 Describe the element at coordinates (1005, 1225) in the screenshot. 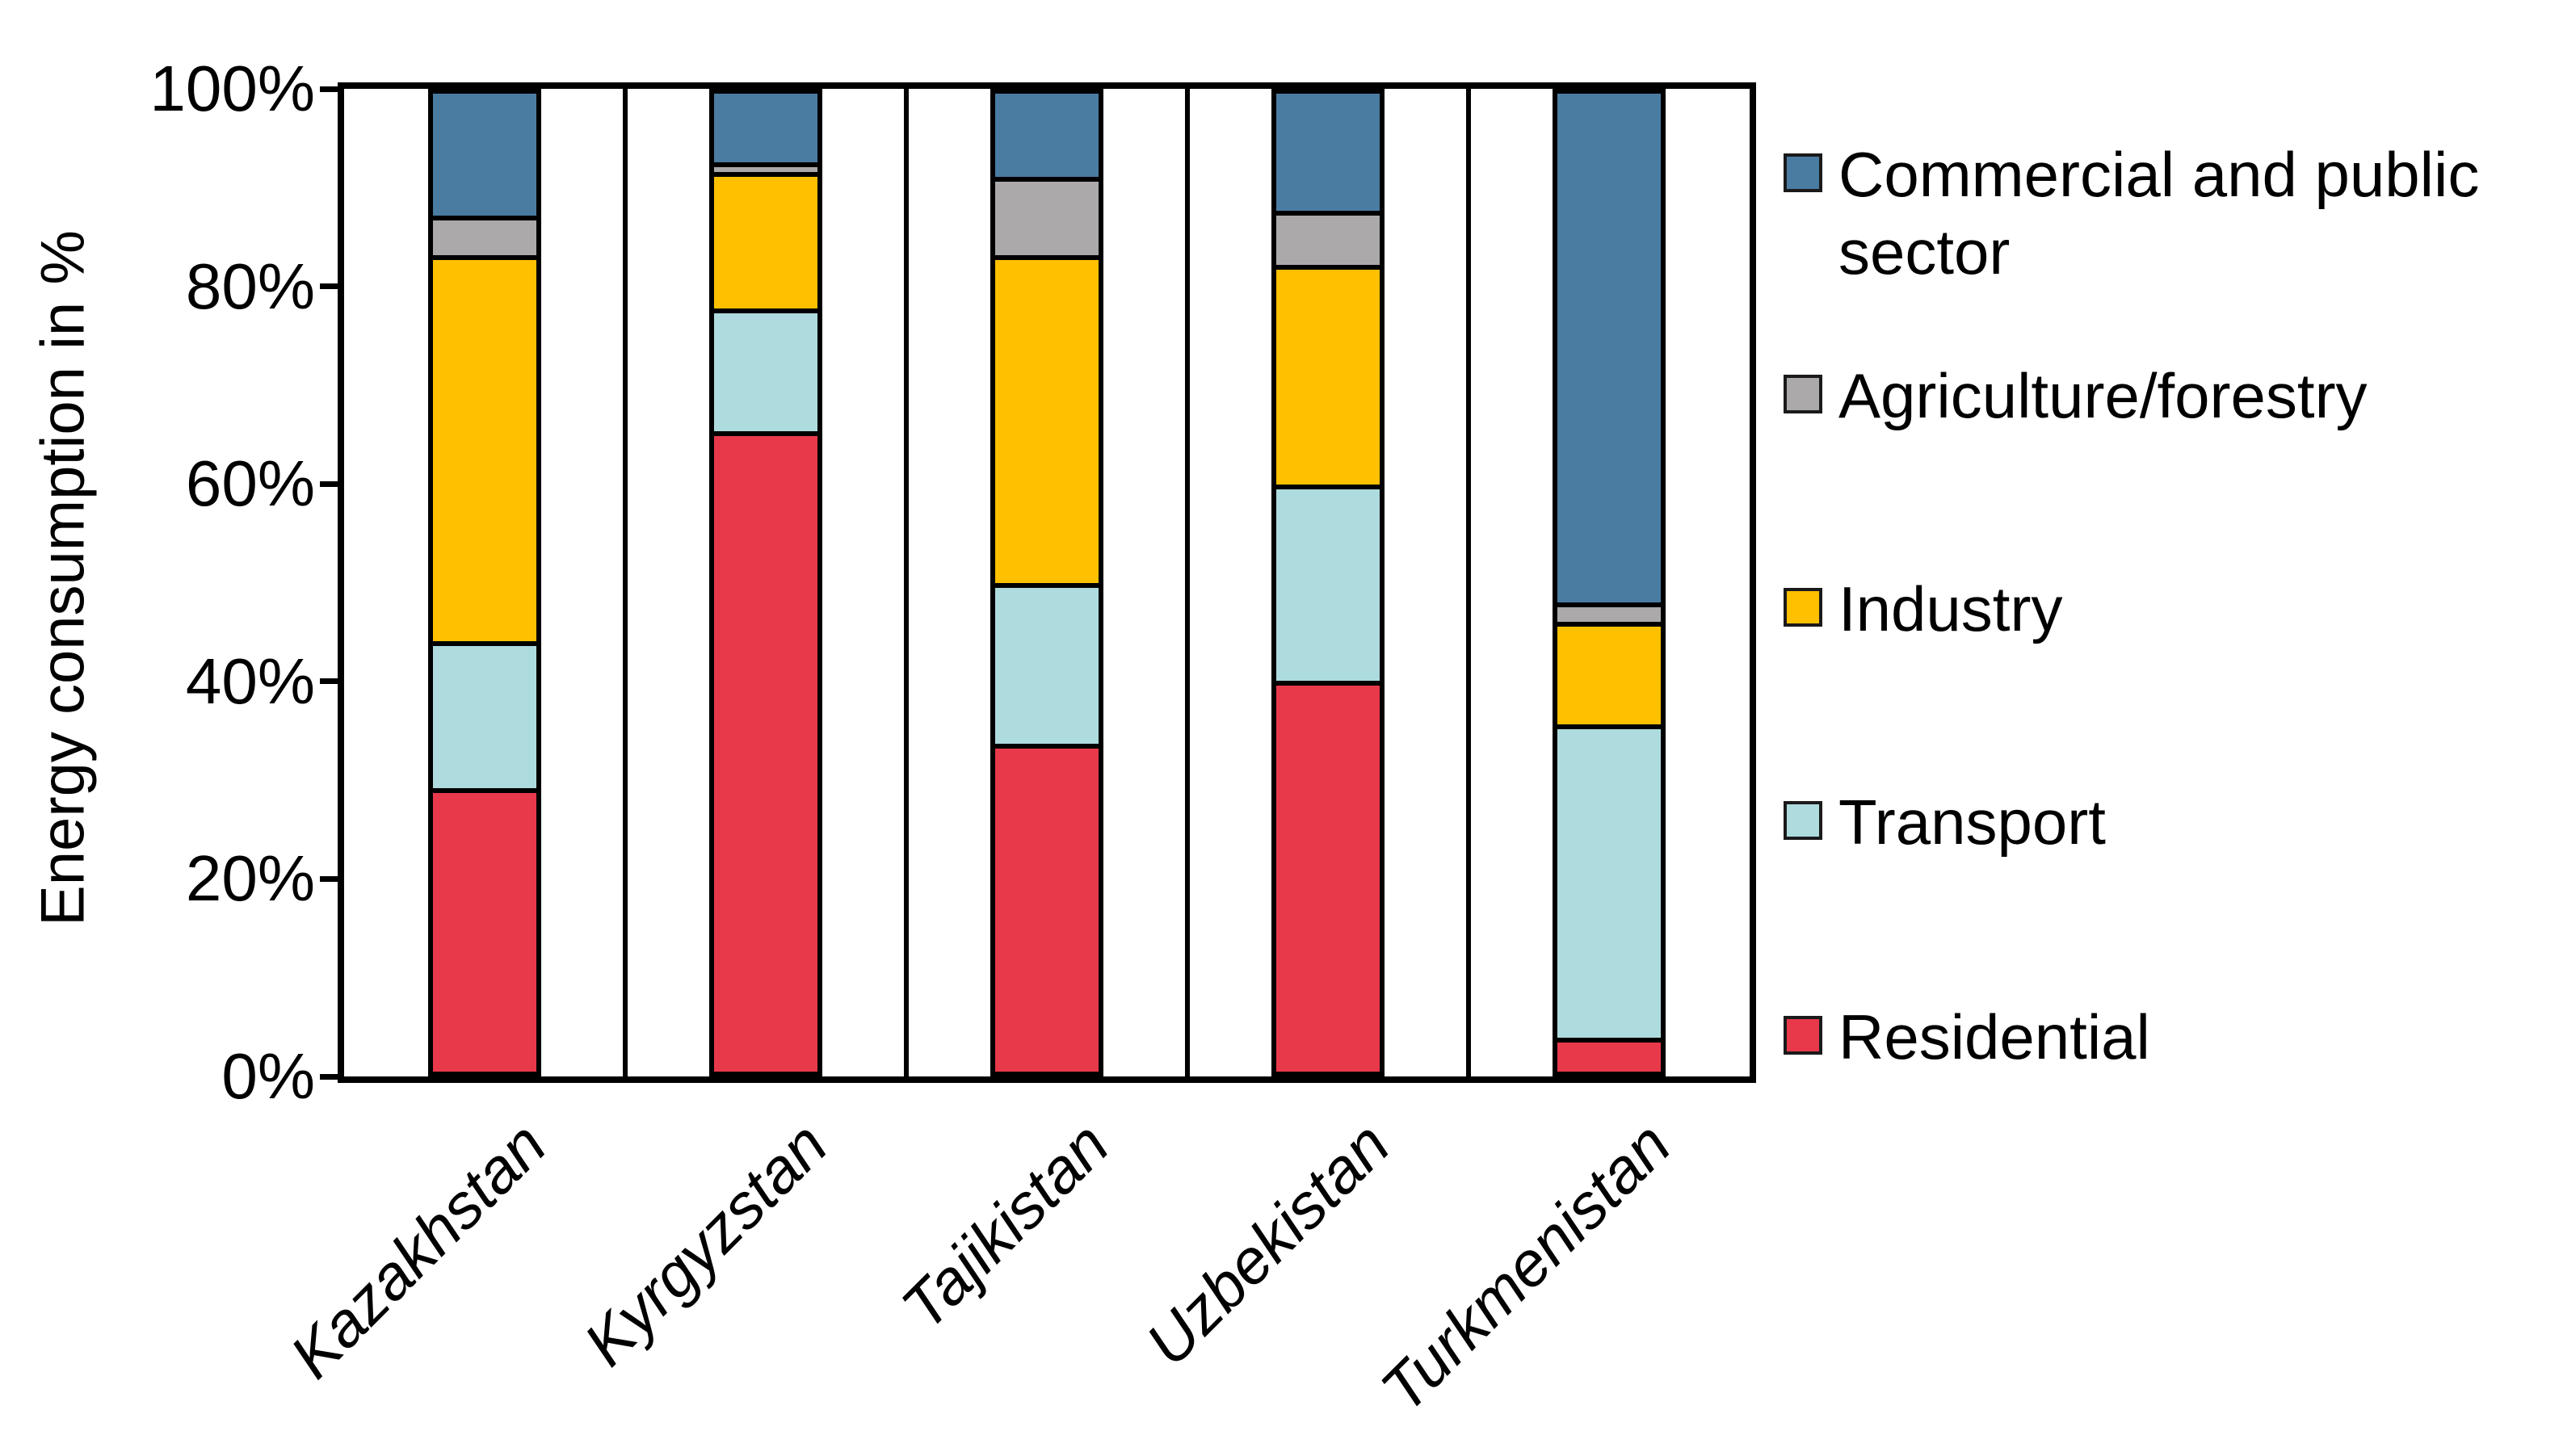

I see `x-axis-label: Tajikistan` at that location.